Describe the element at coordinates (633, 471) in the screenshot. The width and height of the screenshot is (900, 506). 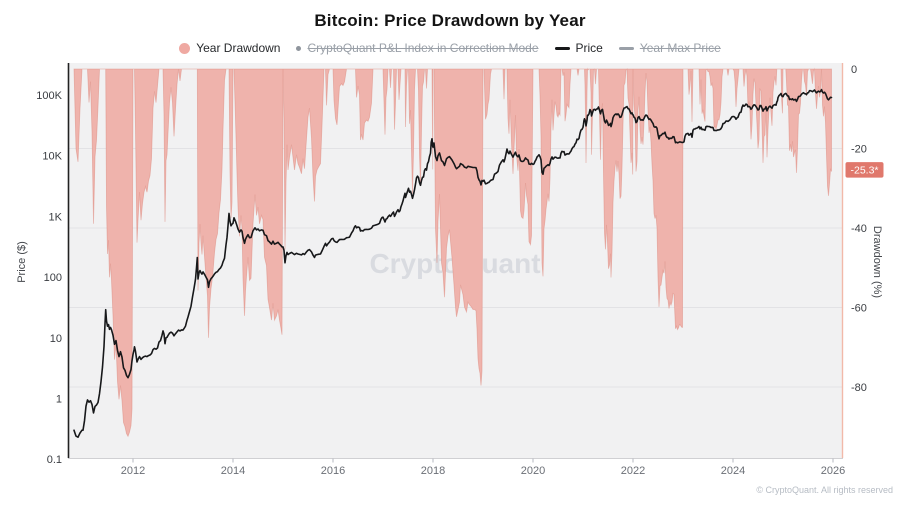
I see `x-tick-label: 2022` at that location.